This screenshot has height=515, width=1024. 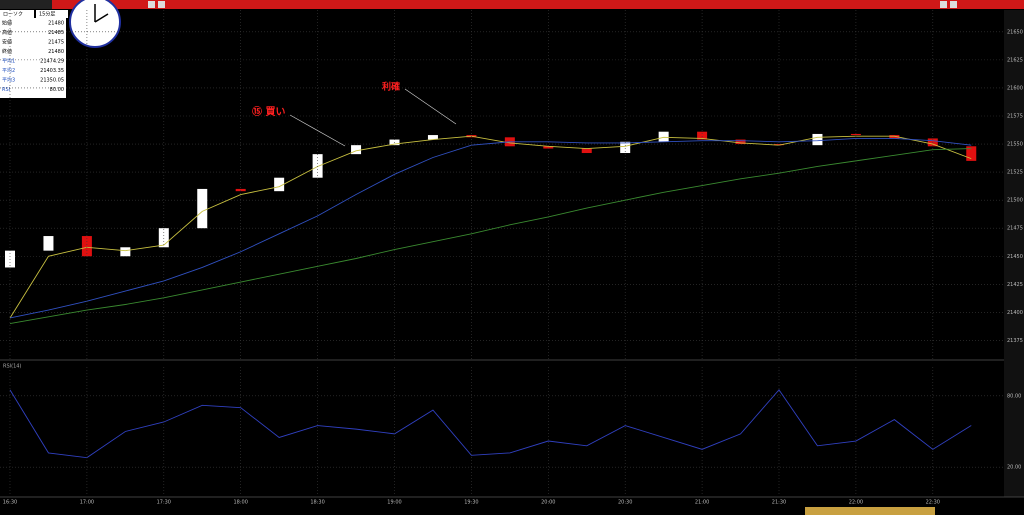 I want to click on interval-box, so click(x=52, y=14).